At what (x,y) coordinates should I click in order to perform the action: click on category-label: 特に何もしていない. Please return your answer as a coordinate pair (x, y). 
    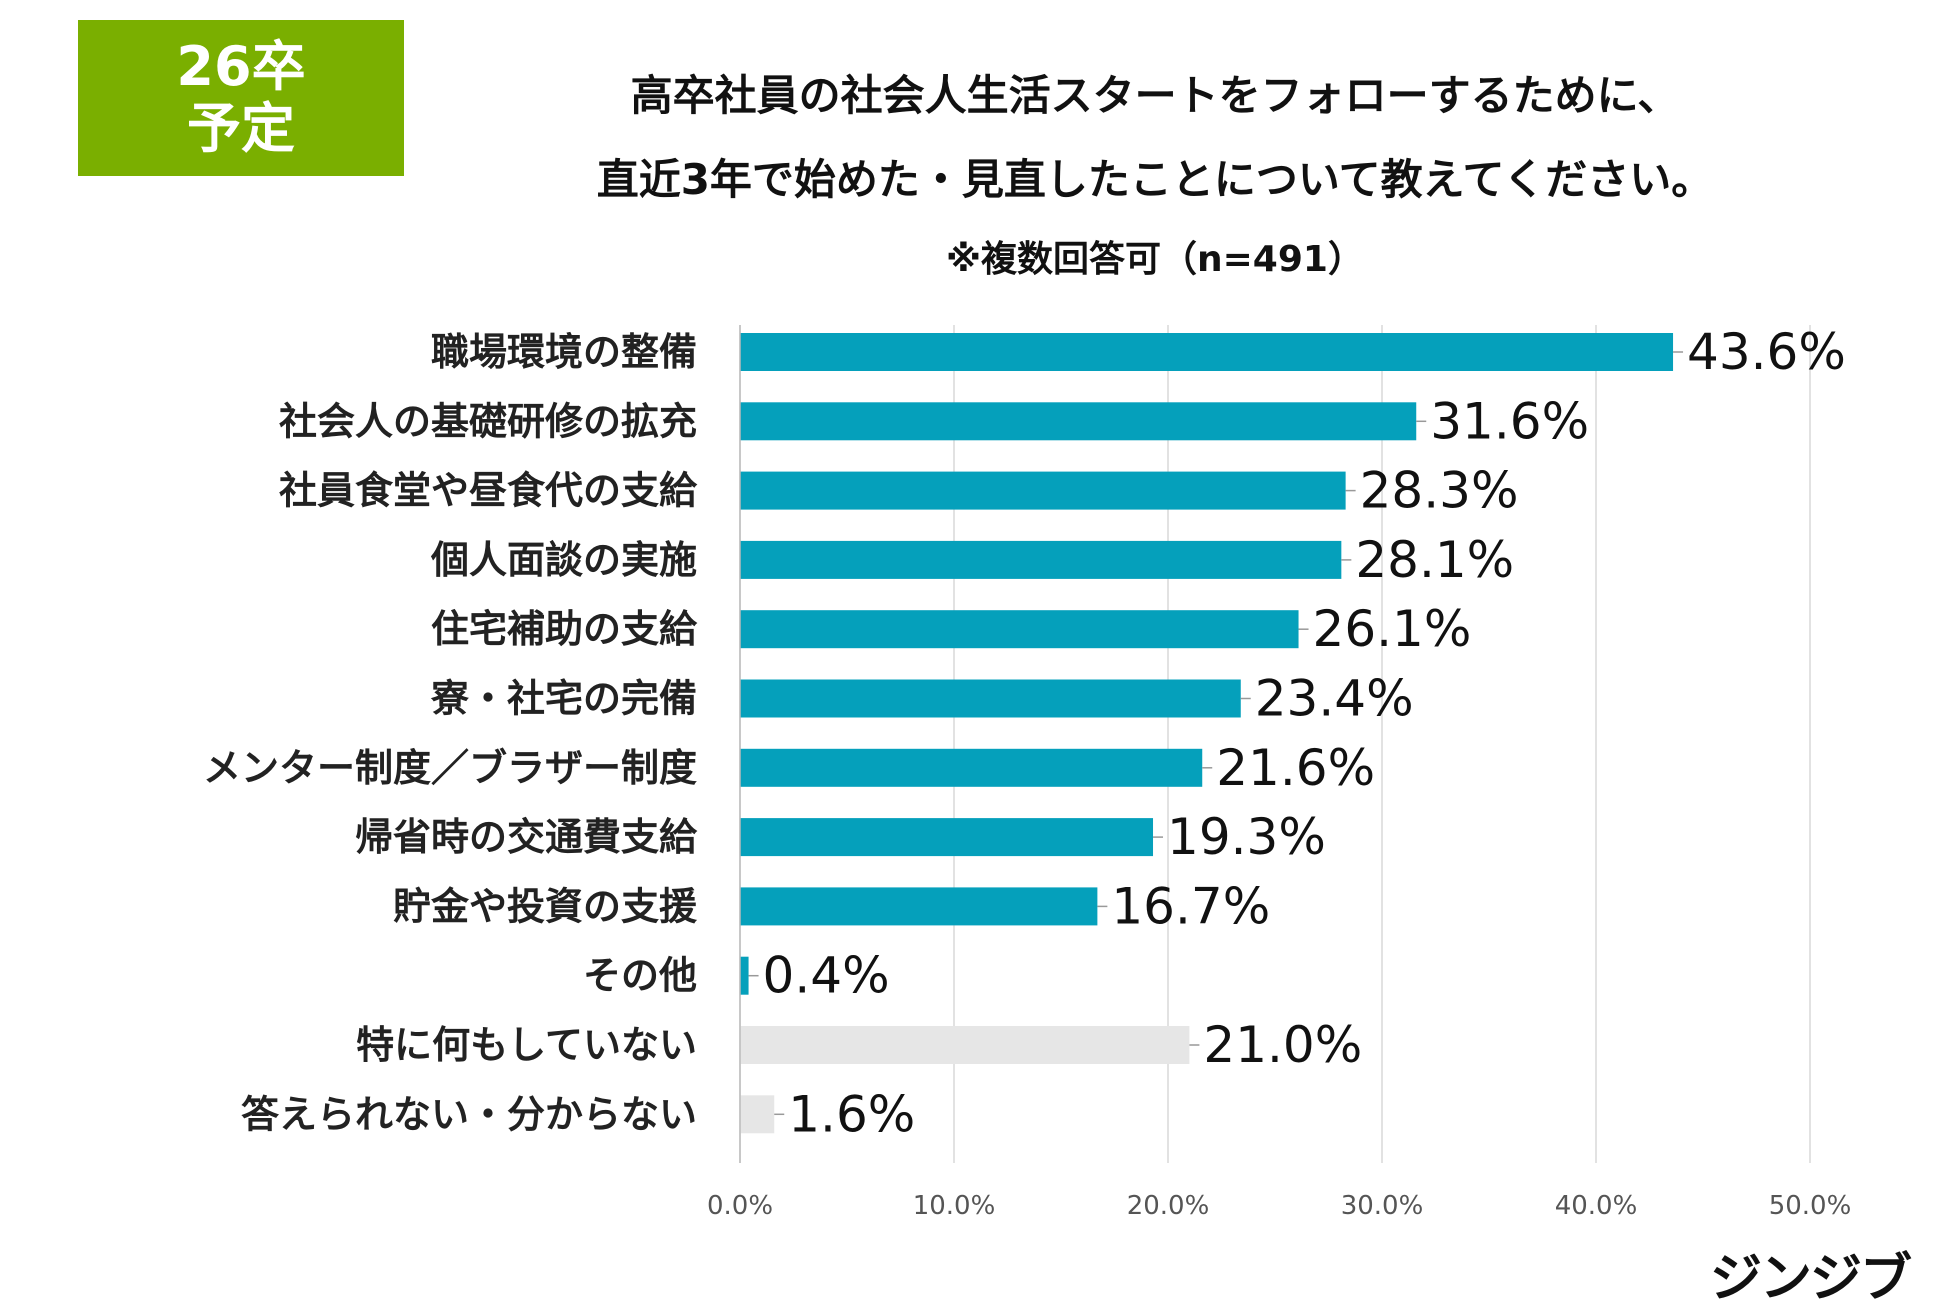
    Looking at the image, I should click on (526, 1045).